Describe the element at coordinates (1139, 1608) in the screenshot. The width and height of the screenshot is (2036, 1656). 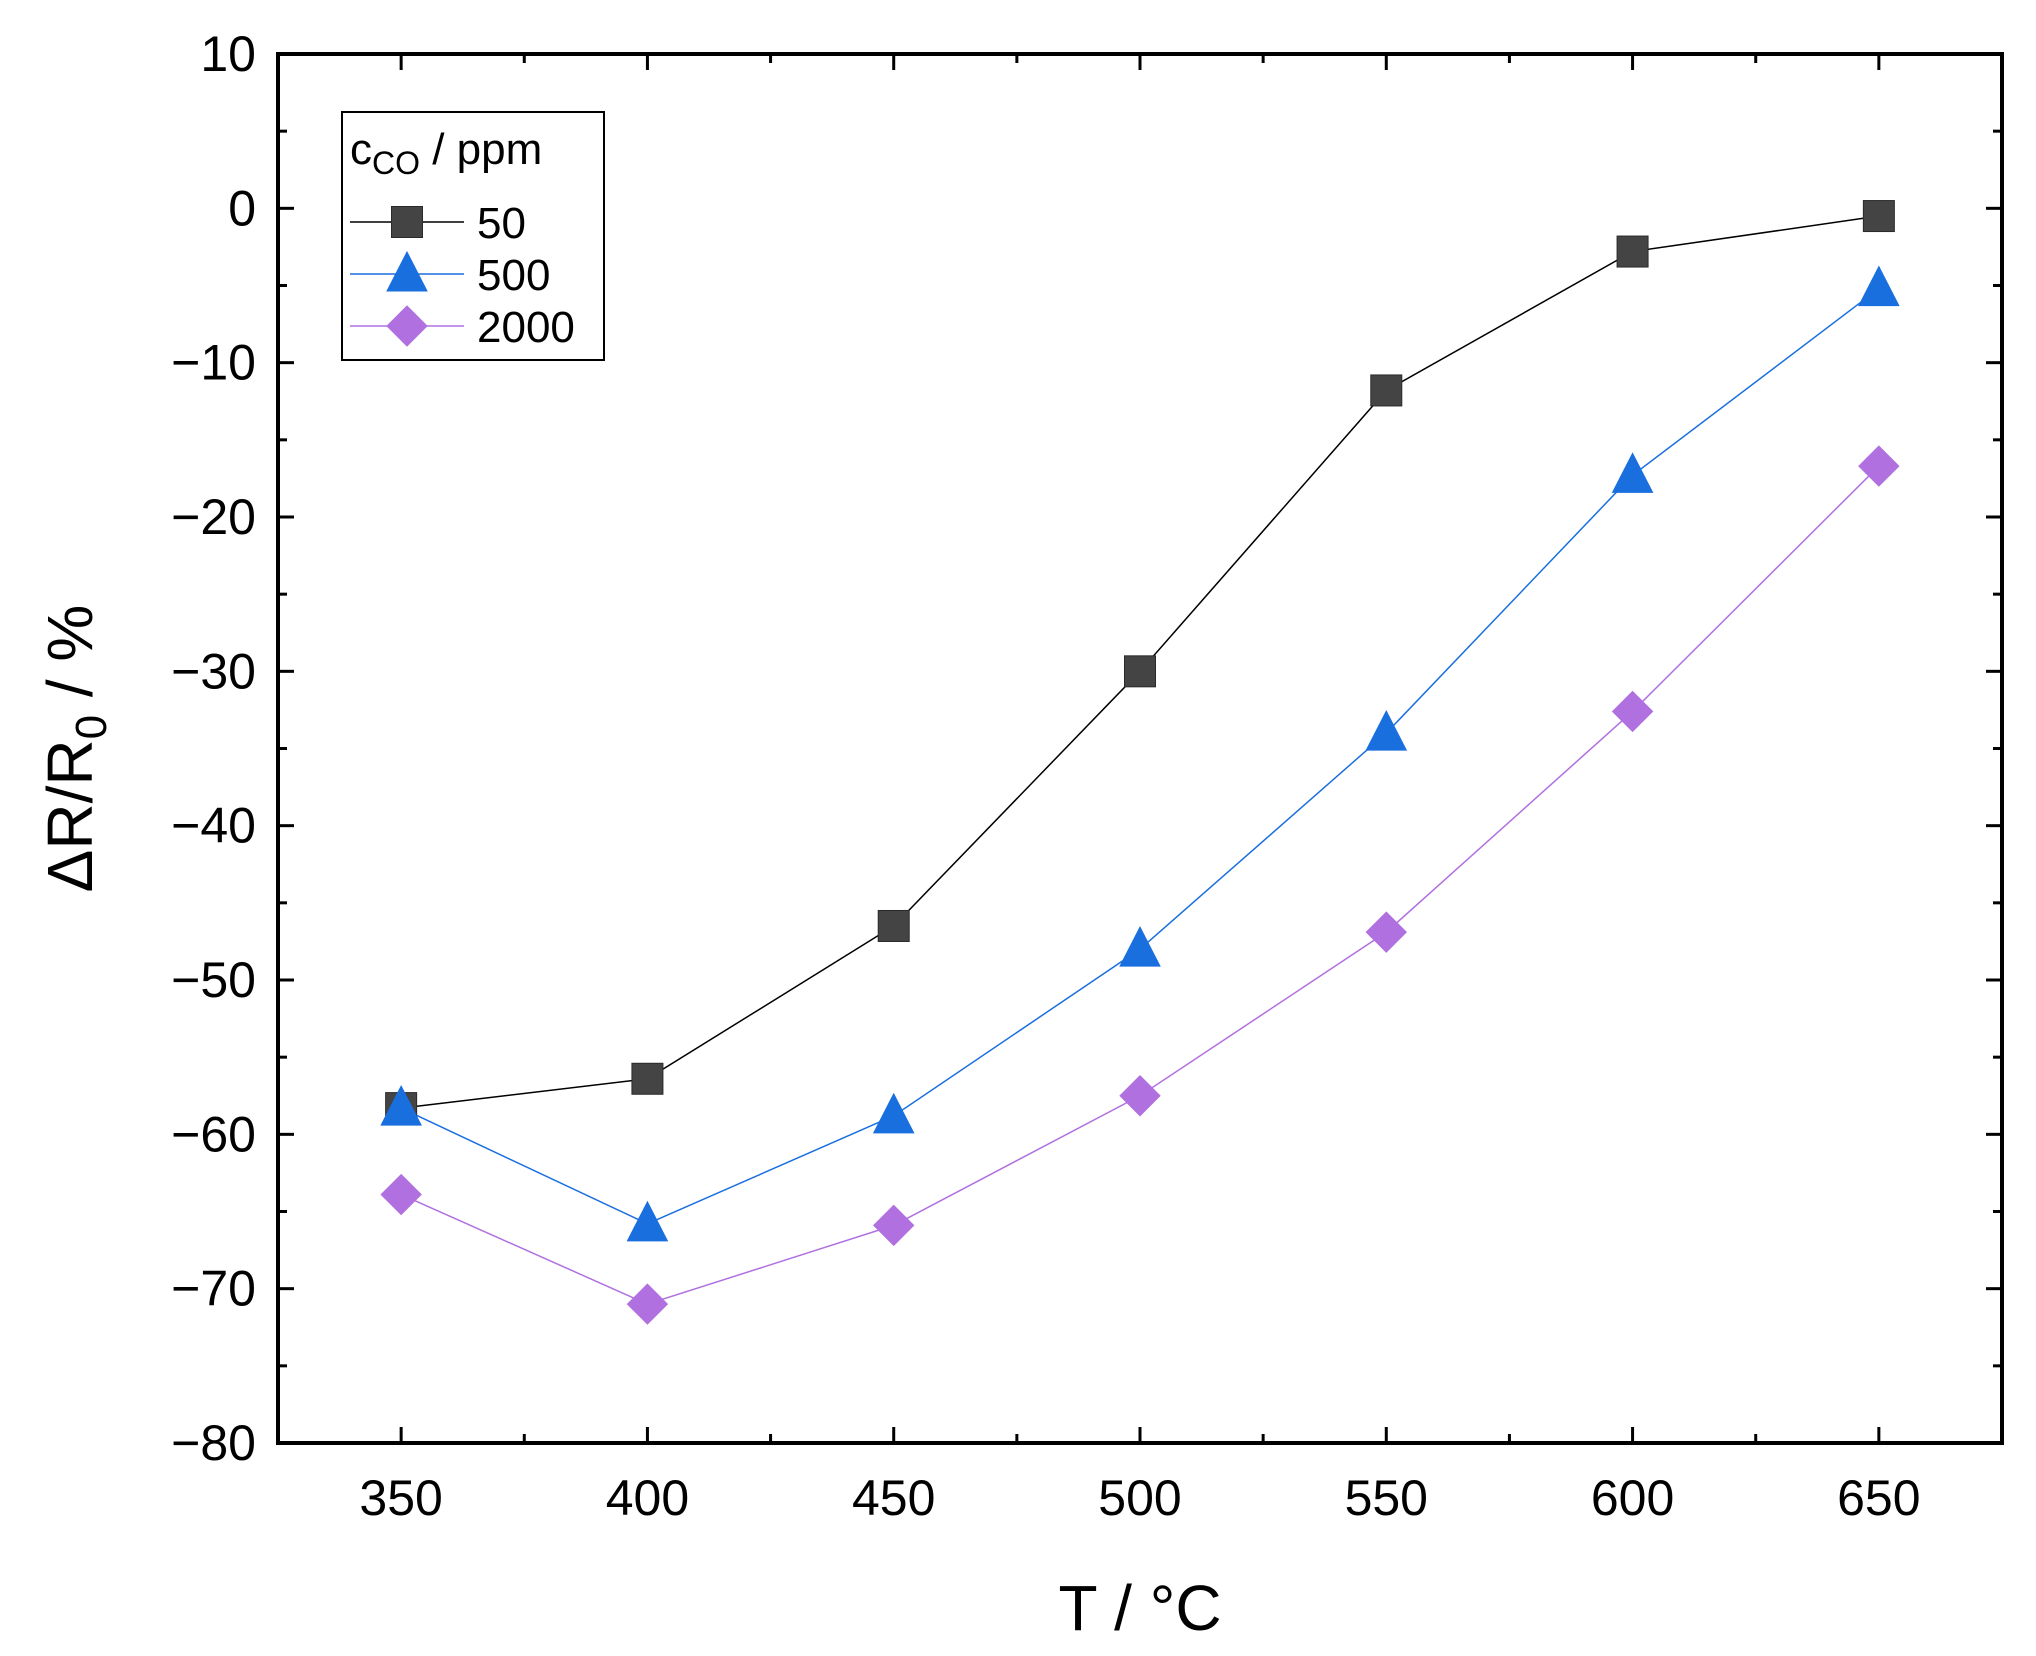
I see `x-axis-title: T / °C` at that location.